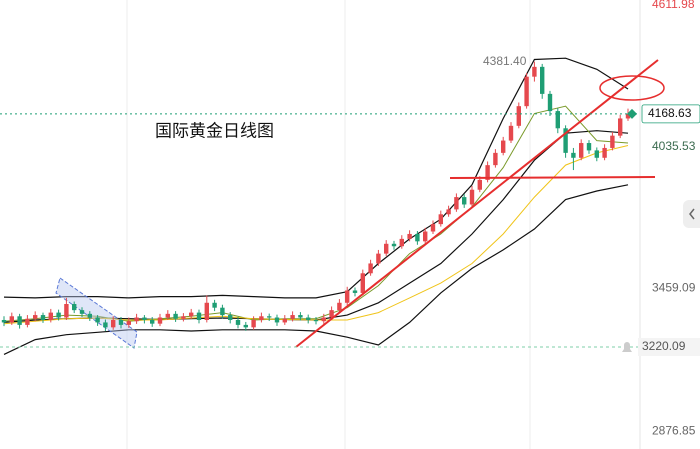  I want to click on price-box, so click(670, 114).